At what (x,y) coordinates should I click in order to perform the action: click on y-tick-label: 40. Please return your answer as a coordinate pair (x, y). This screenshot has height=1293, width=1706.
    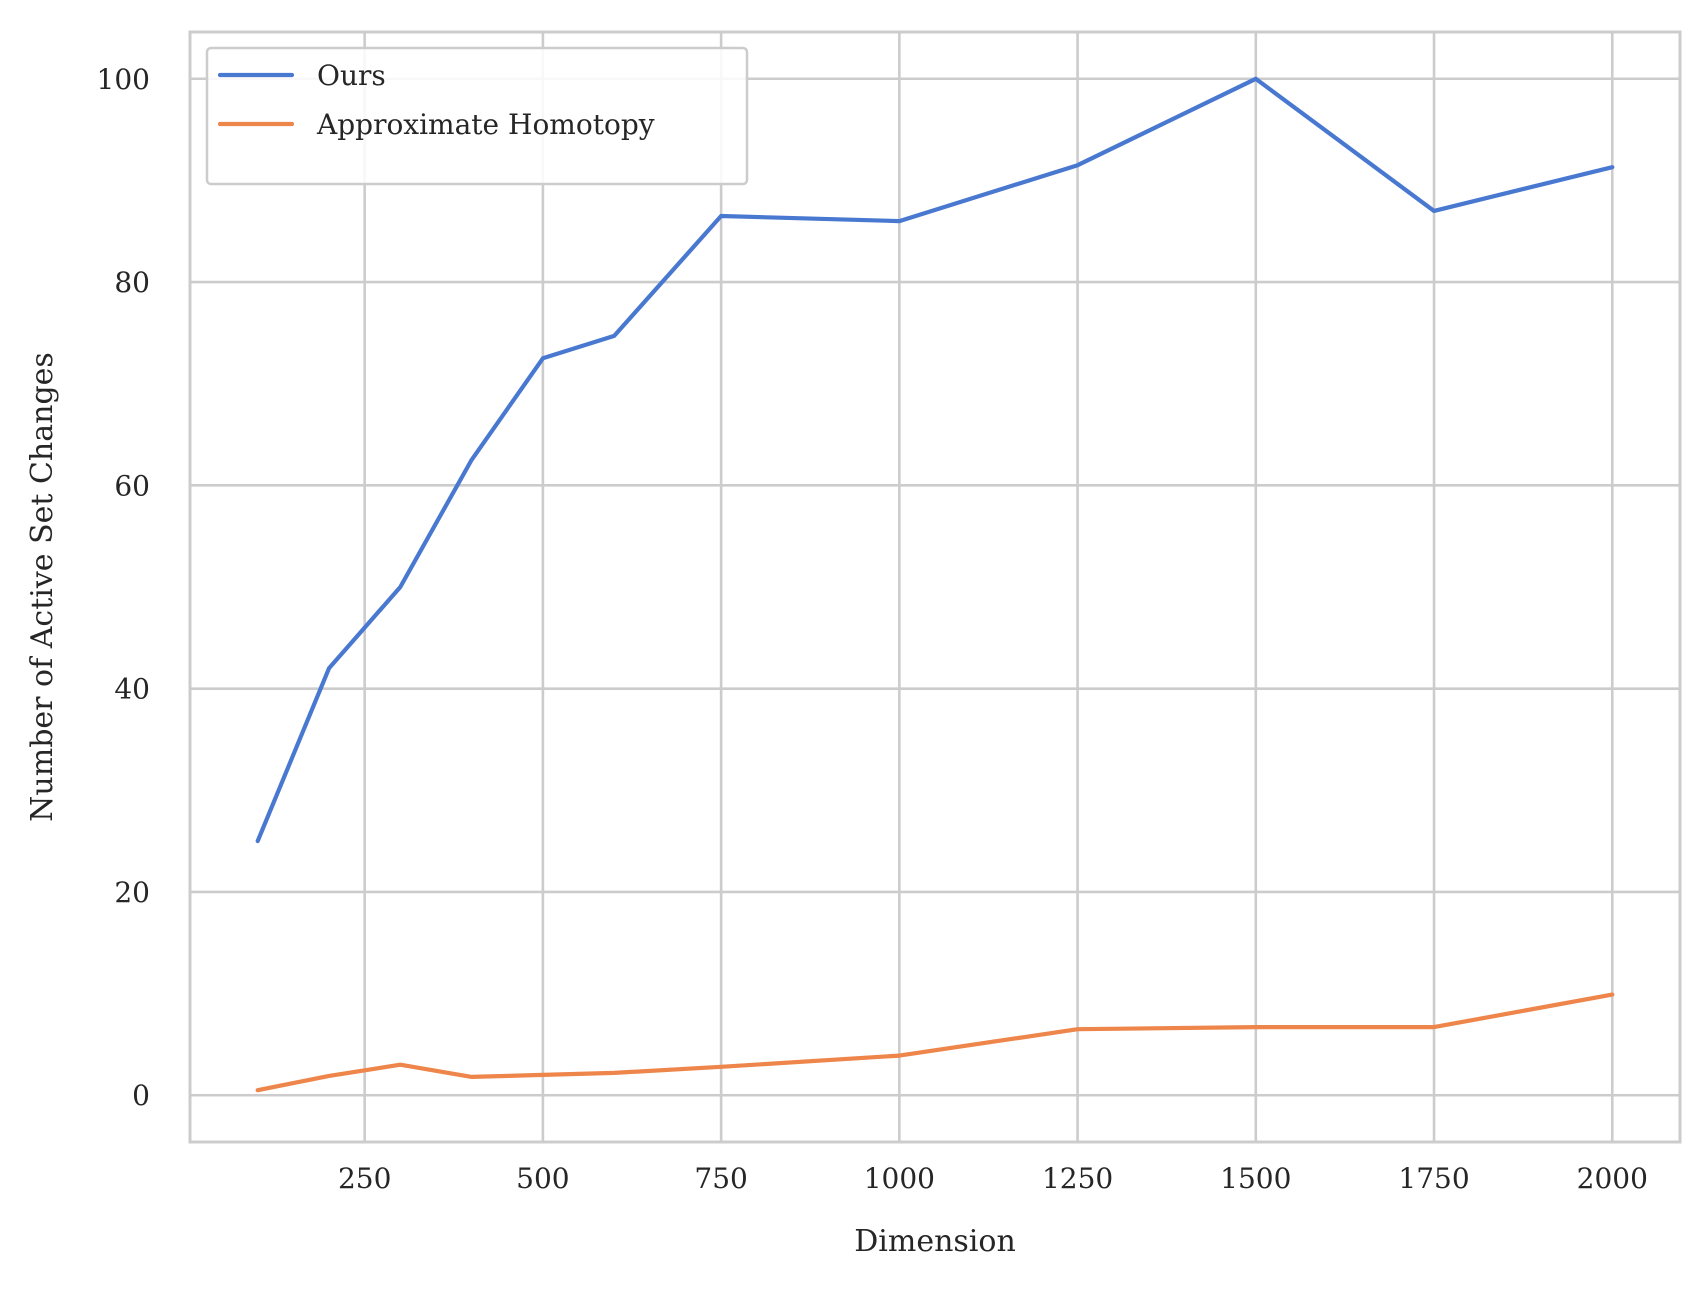
    Looking at the image, I should click on (132, 689).